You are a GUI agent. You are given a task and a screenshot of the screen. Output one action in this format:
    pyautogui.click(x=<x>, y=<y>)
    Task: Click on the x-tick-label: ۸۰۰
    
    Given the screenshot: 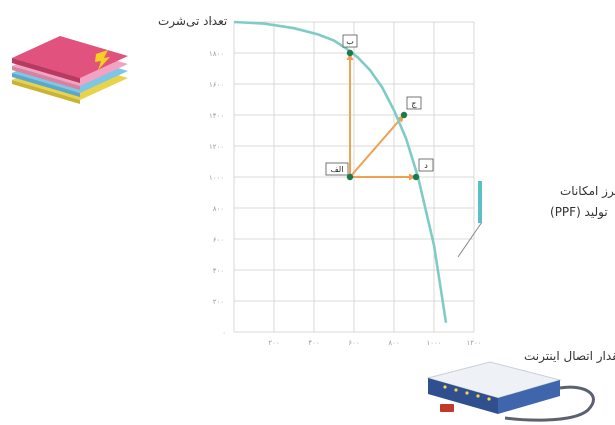 What is the action you would take?
    pyautogui.click(x=393, y=343)
    